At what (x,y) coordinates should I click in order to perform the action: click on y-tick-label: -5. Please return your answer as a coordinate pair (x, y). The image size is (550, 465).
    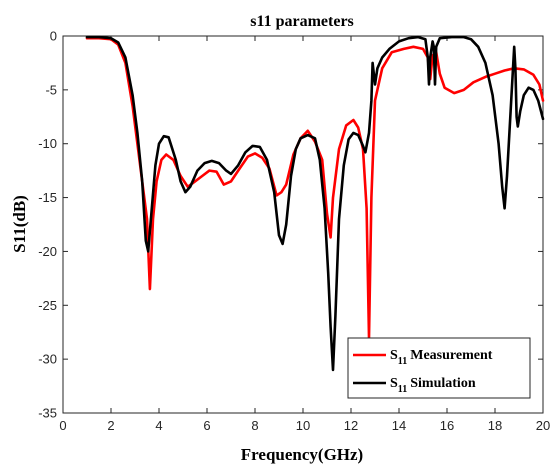
    Looking at the image, I should click on (51, 89).